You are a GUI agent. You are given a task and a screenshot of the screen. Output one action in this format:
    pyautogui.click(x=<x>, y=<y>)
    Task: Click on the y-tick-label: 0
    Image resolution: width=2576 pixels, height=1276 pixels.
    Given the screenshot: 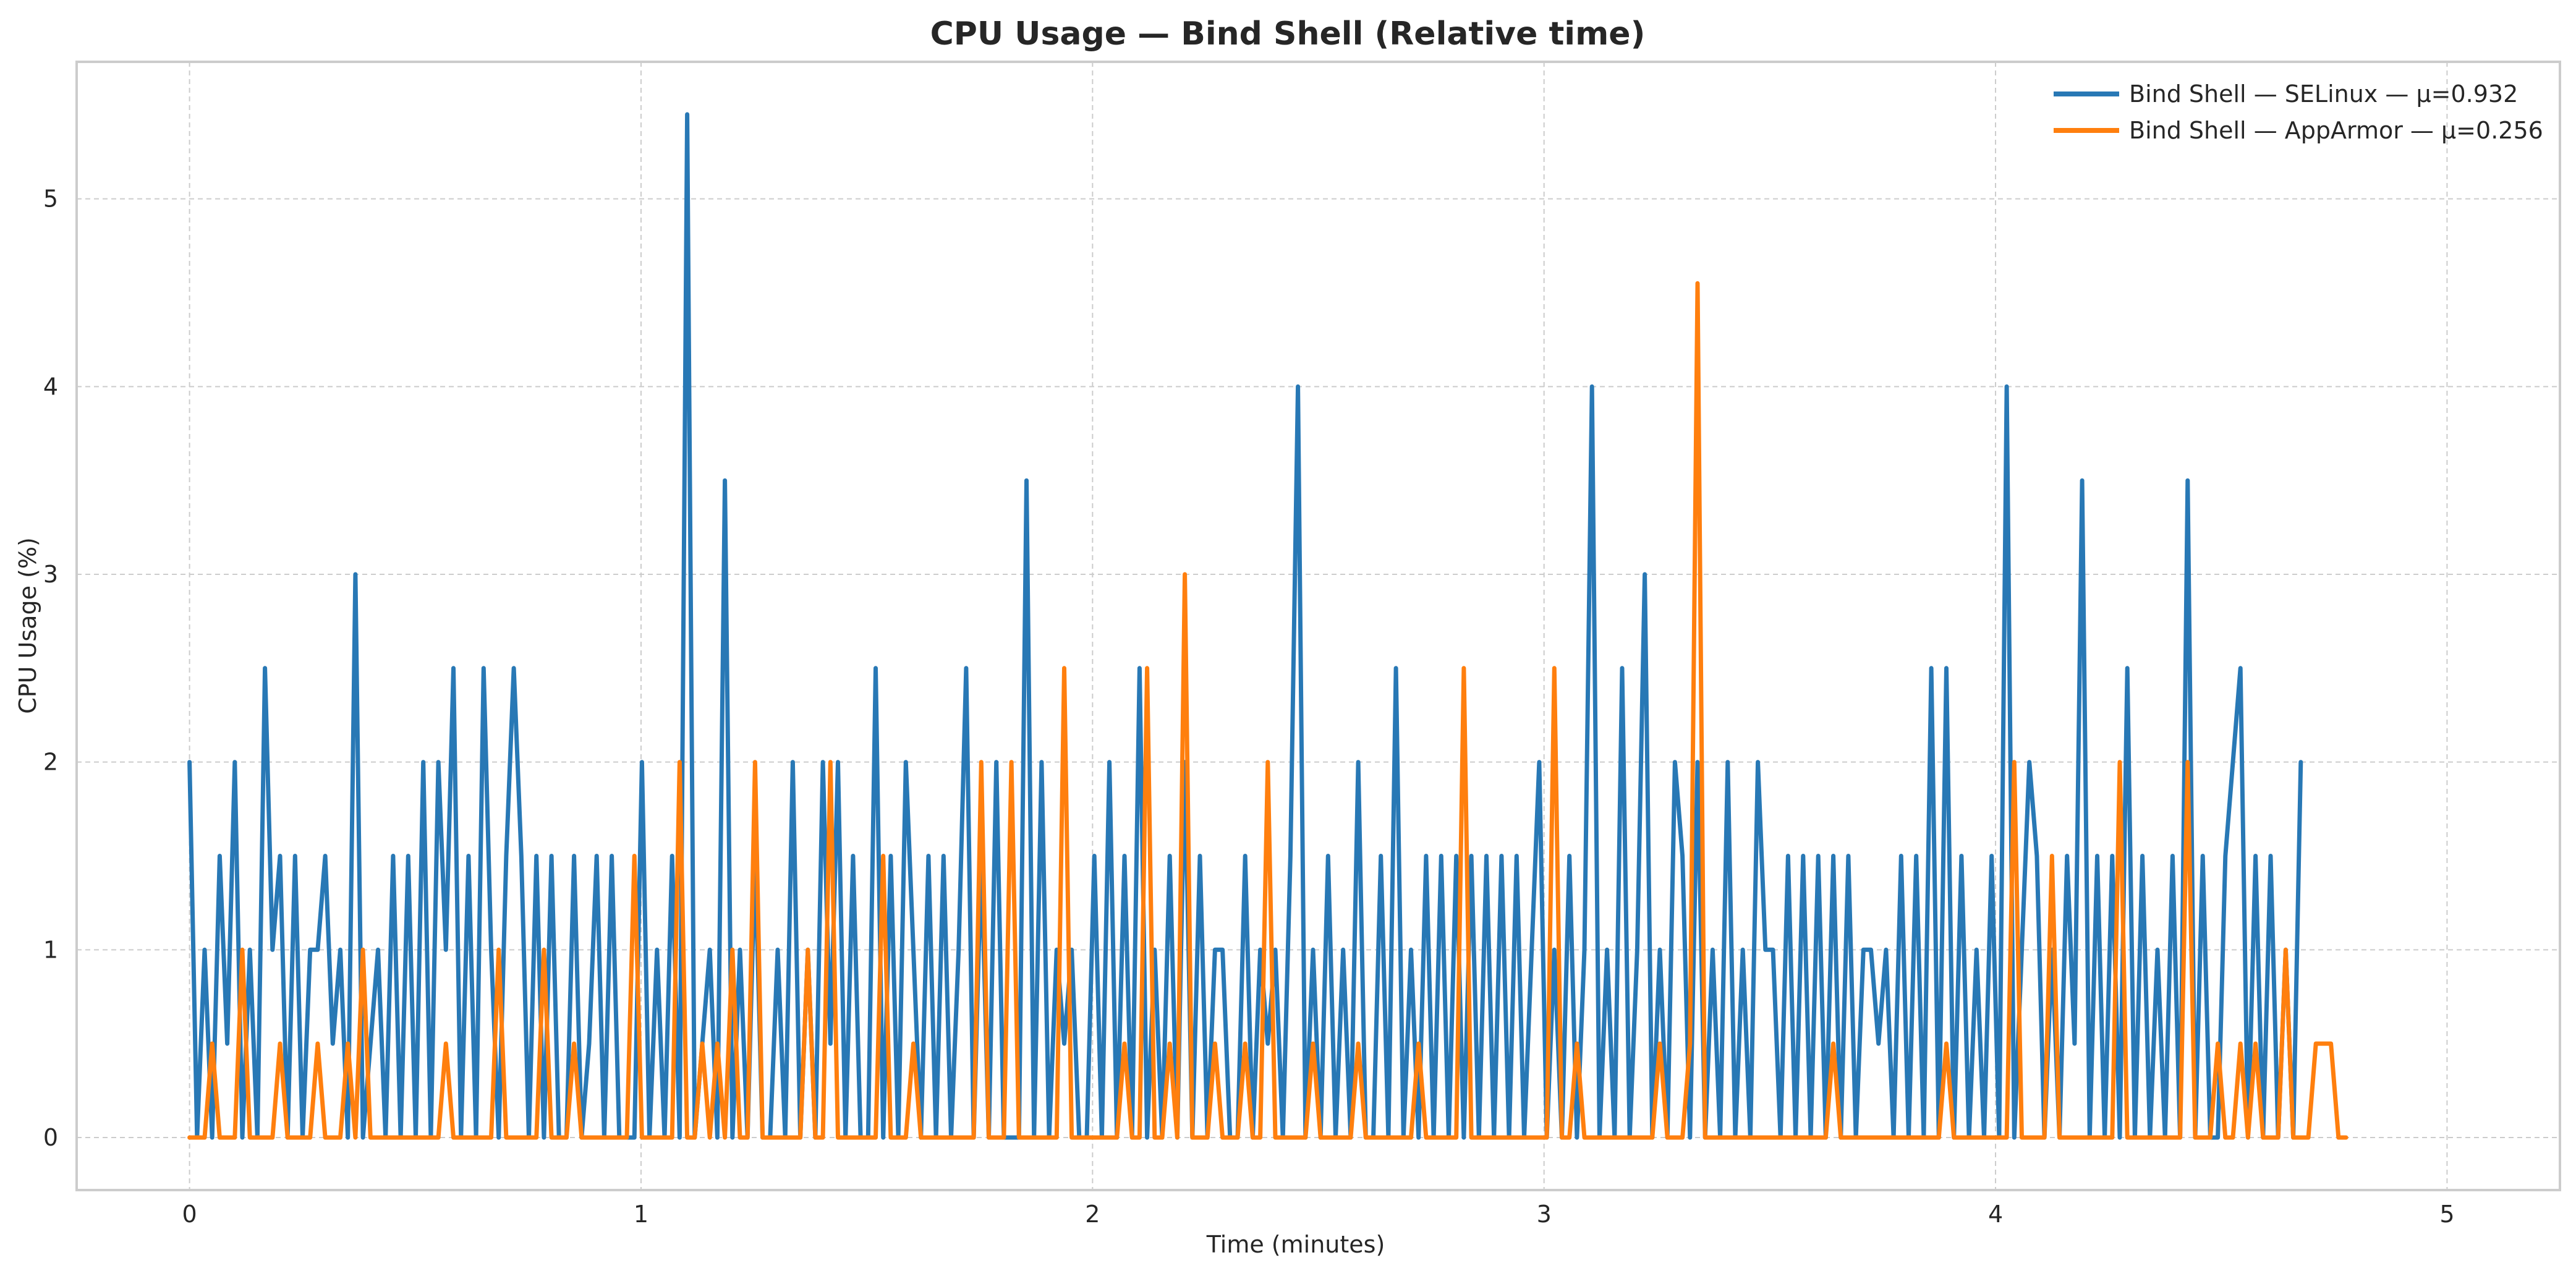 What is the action you would take?
    pyautogui.click(x=50, y=1137)
    